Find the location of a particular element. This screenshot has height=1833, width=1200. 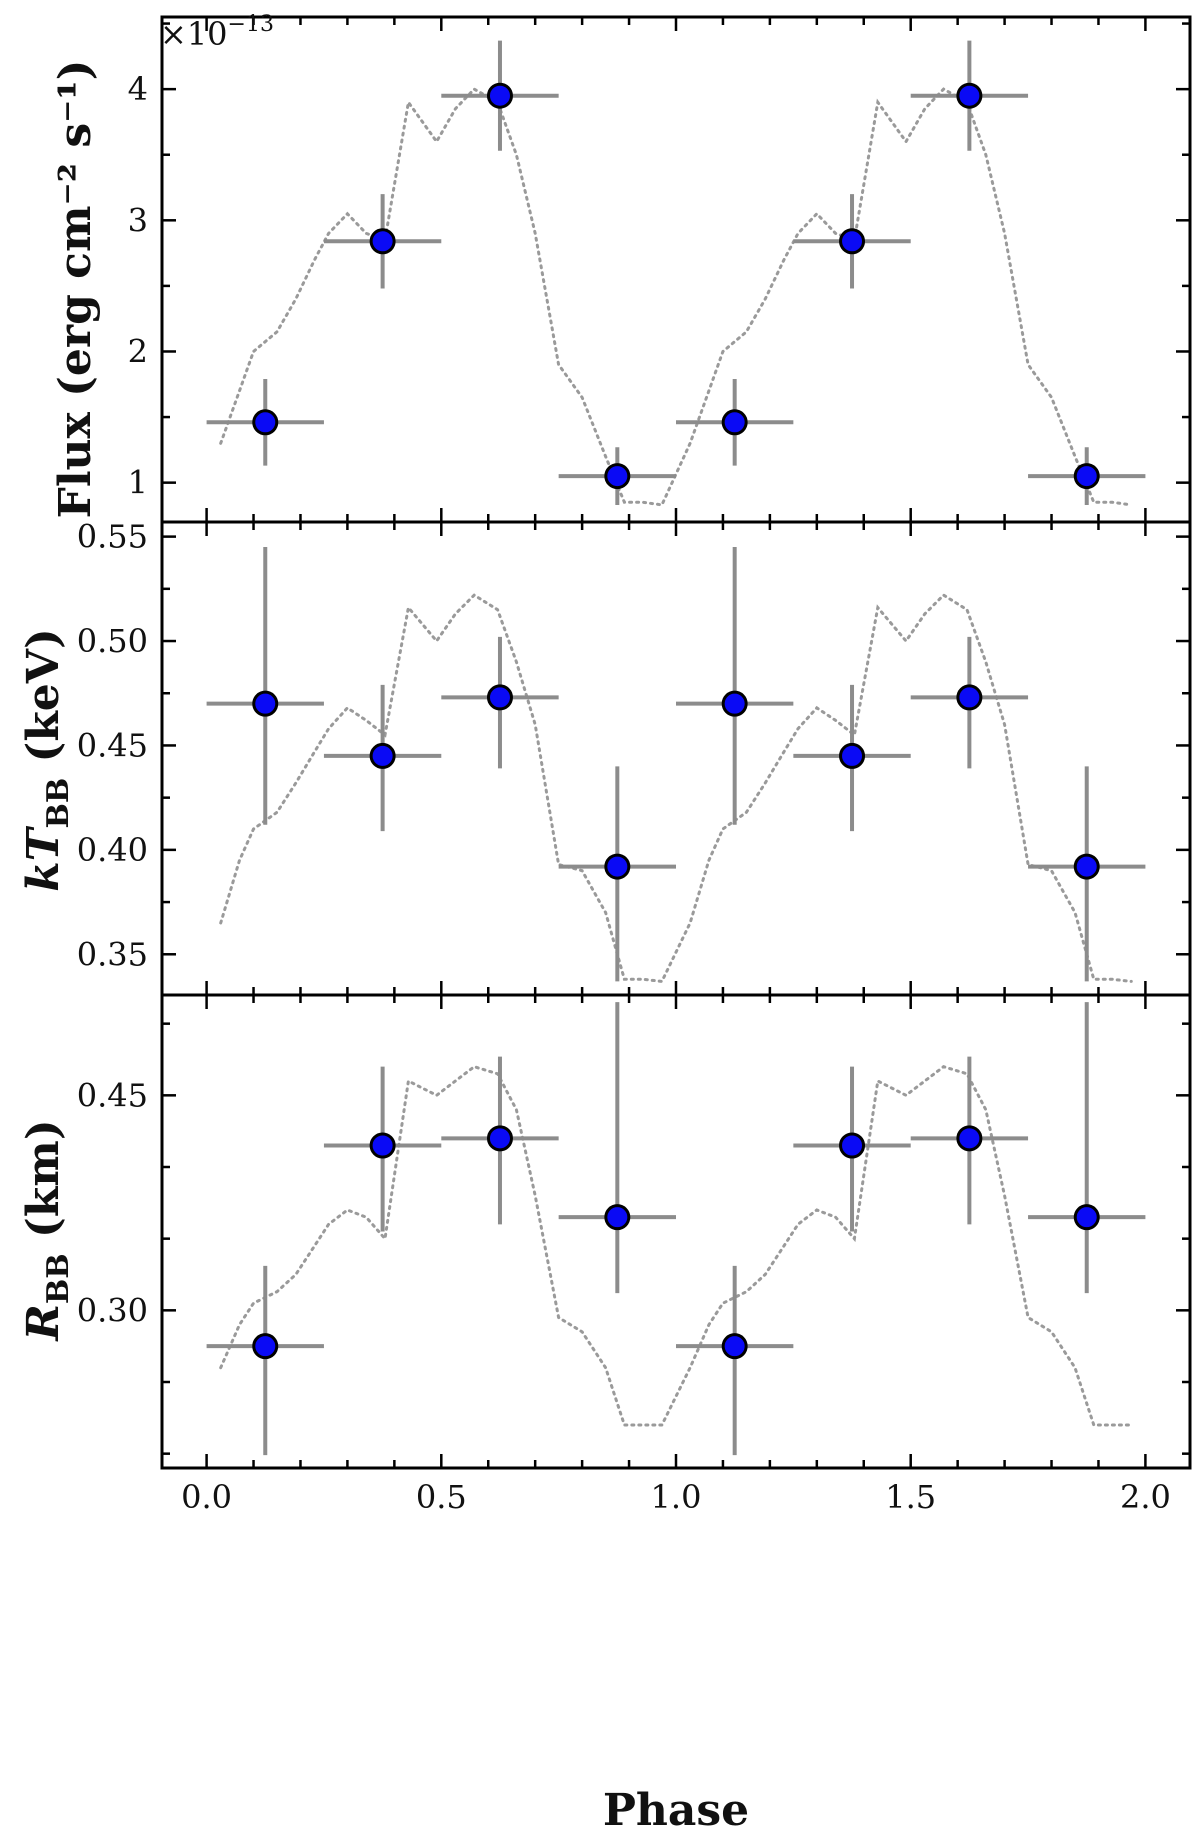

kt-y-tick-label: 0.55 is located at coordinates (112, 537).